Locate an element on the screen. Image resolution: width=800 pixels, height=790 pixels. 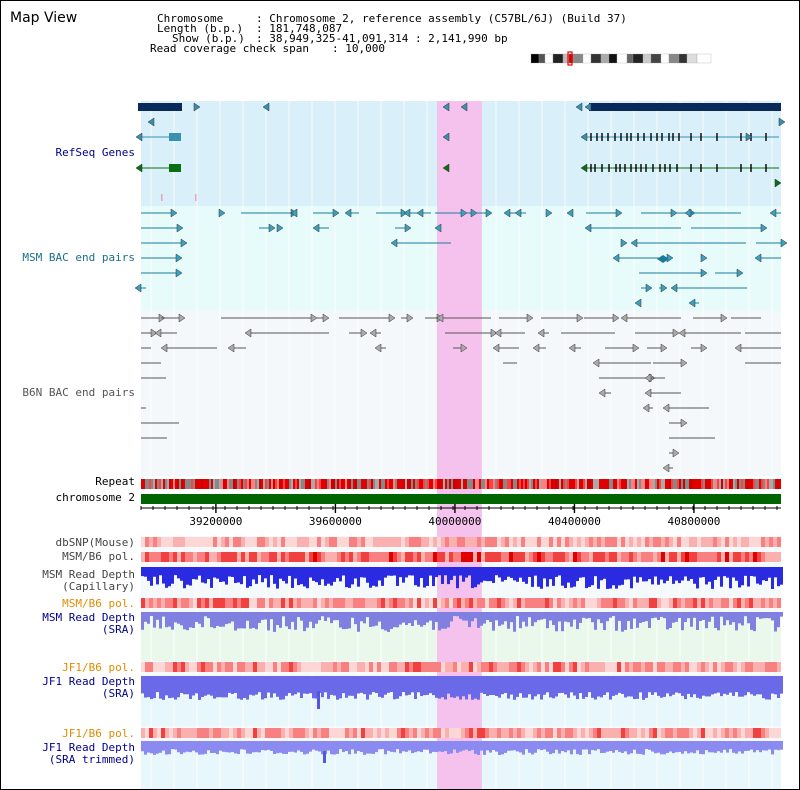
msm-b6-pol-2-label: MSM/B6 pol. is located at coordinates (98, 603).